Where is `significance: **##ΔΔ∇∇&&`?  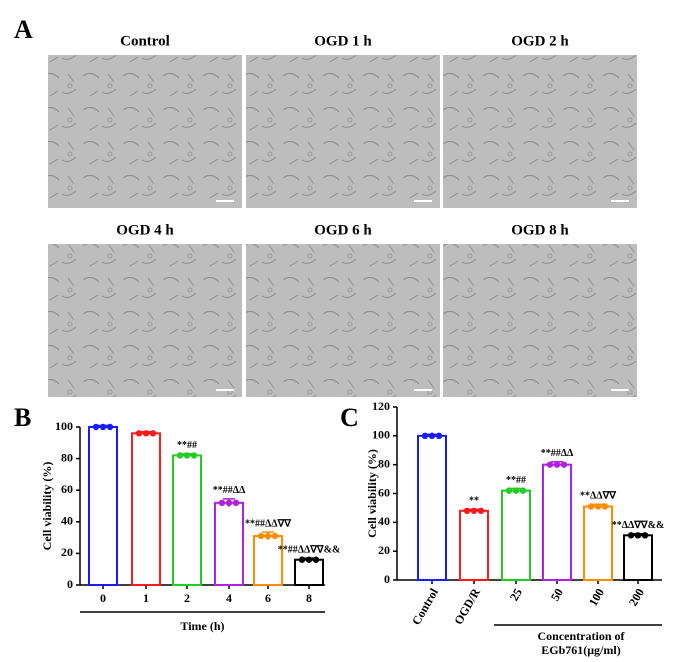
significance: **##ΔΔ∇∇&& is located at coordinates (309, 549).